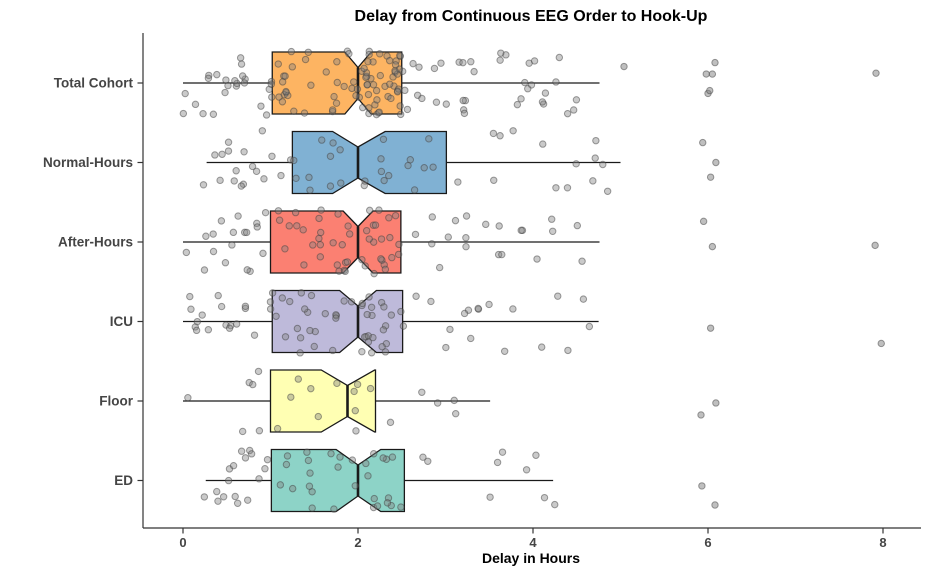 The width and height of the screenshot is (926, 578). I want to click on outlier-point-ed, so click(715, 505).